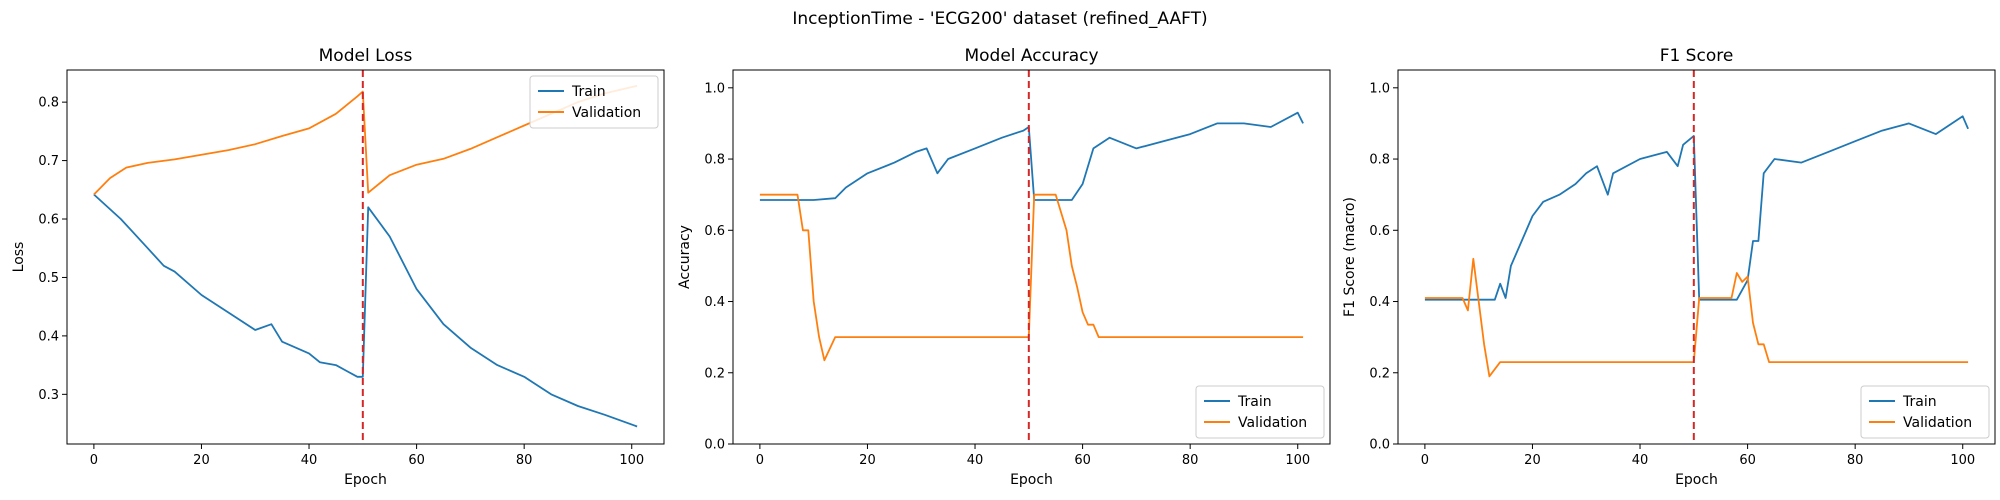 The height and width of the screenshot is (500, 2000). I want to click on y-axis-label: Loss, so click(19, 257).